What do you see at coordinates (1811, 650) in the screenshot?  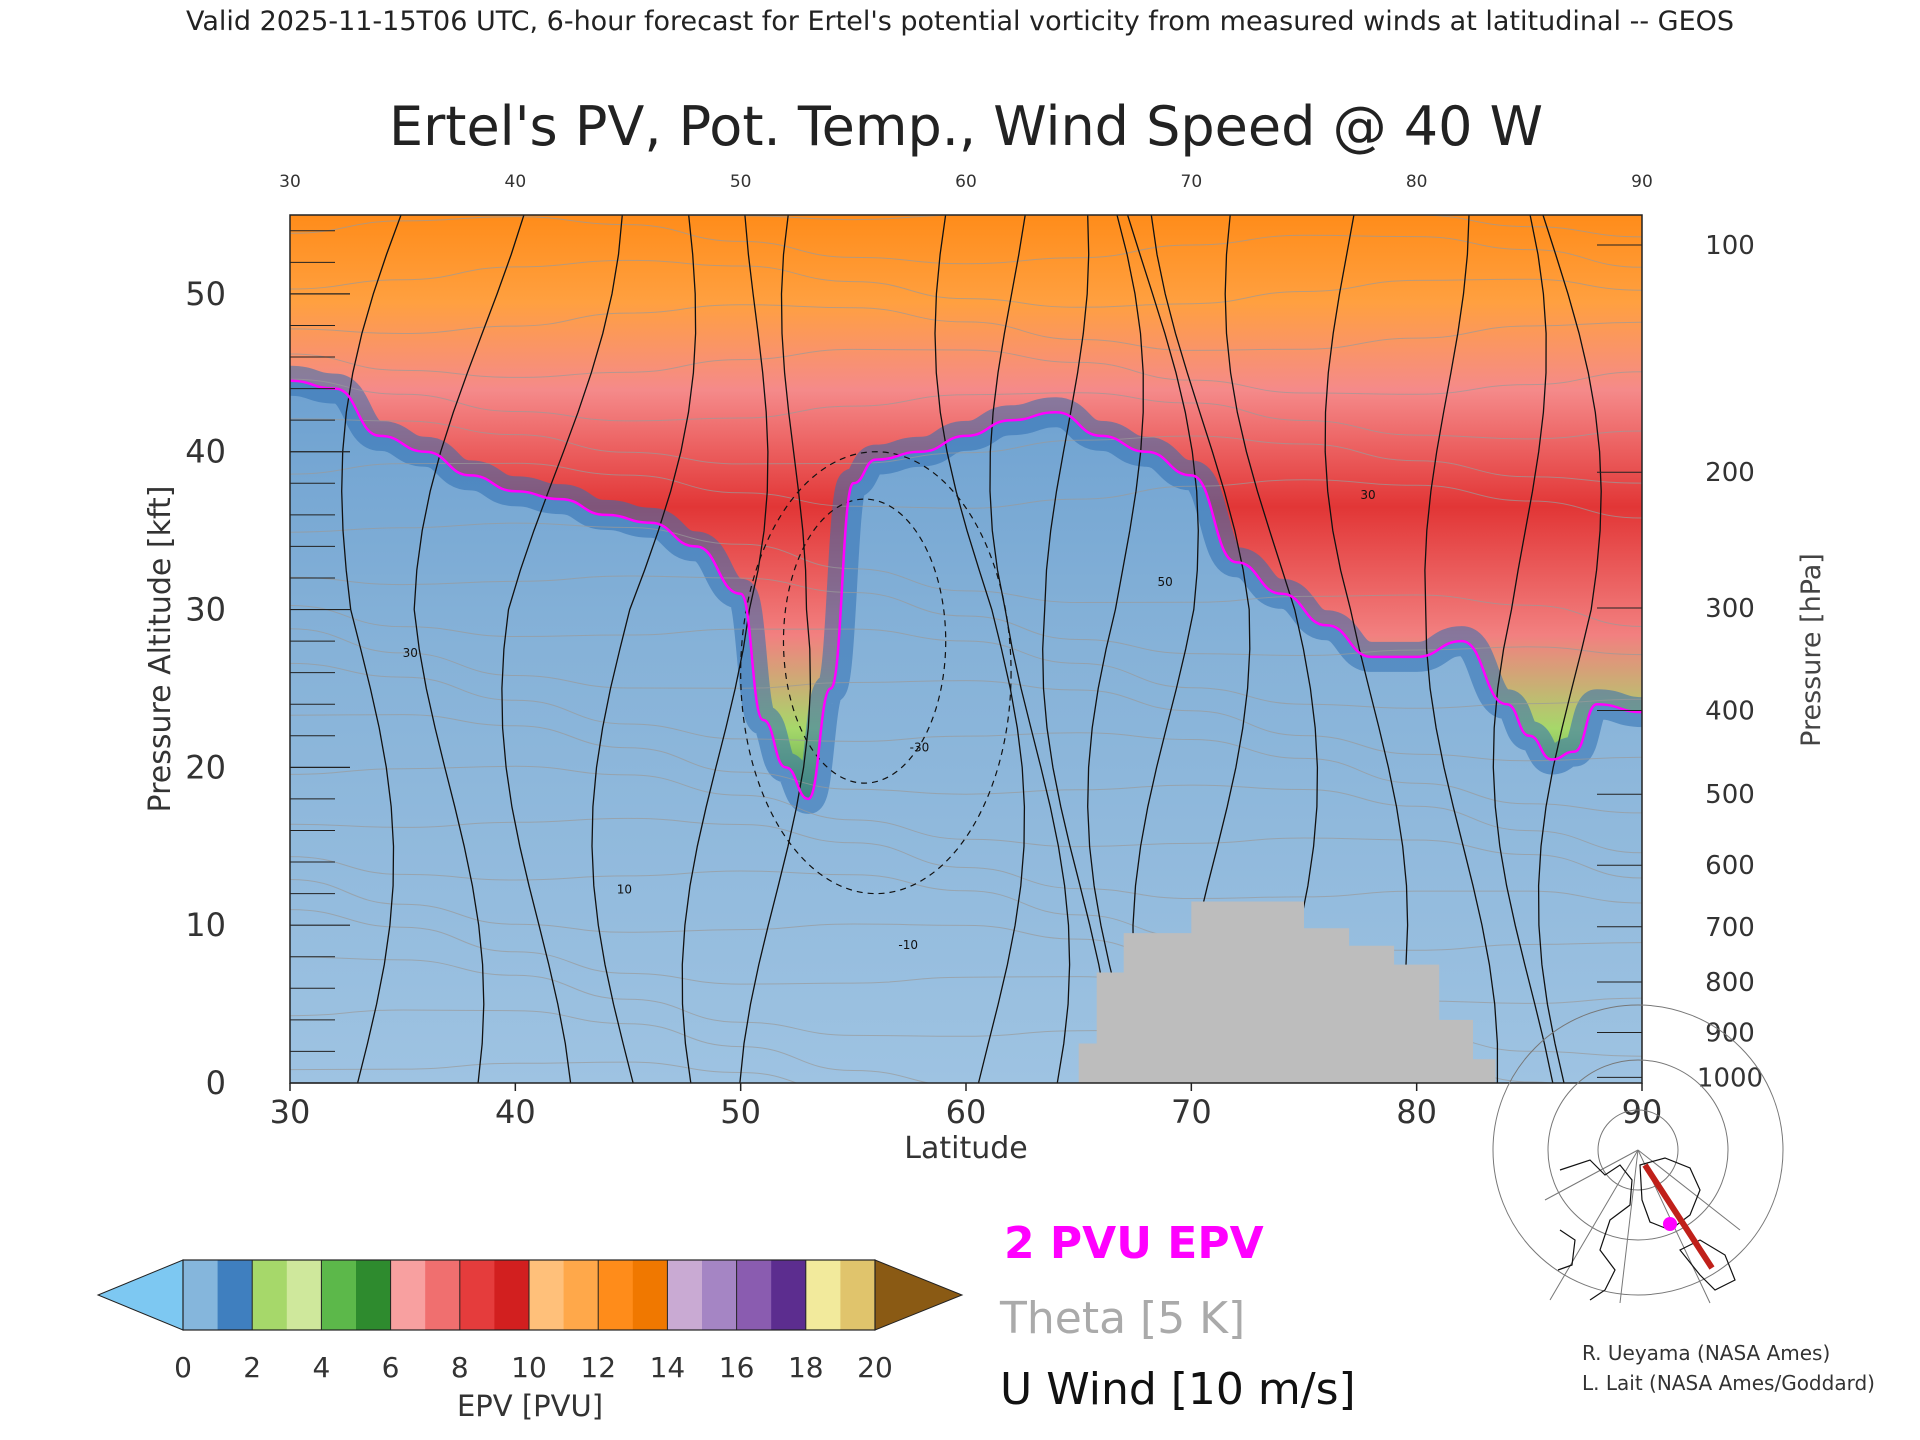 I see `pressure-axis-label: Pressure [hPa]` at bounding box center [1811, 650].